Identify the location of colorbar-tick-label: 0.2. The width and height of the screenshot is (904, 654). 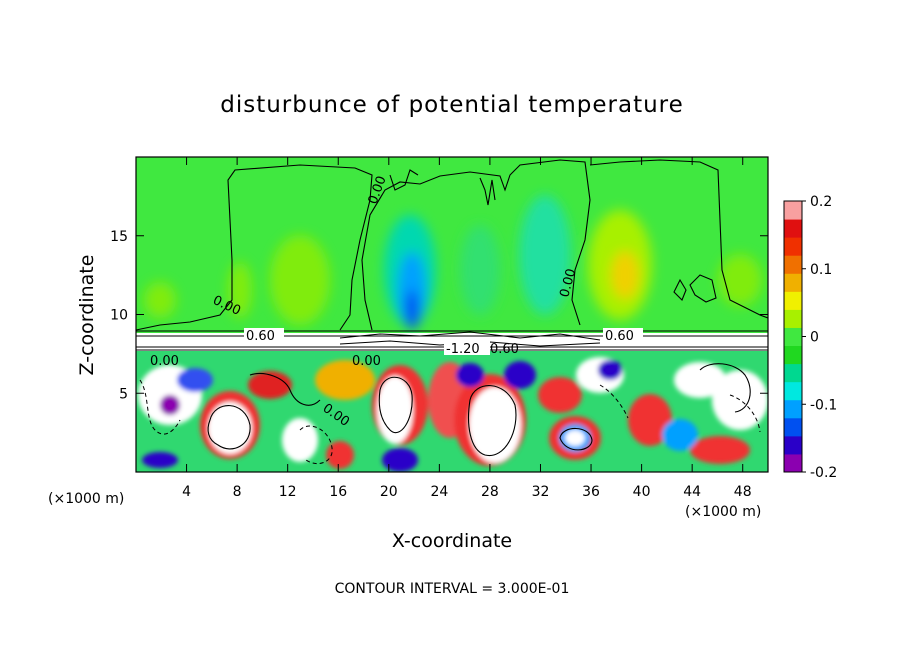
(821, 202).